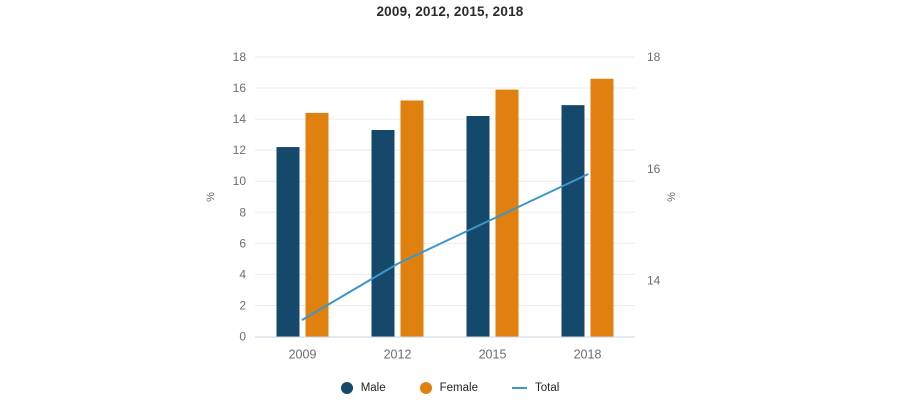 The width and height of the screenshot is (900, 400). What do you see at coordinates (242, 212) in the screenshot?
I see `left-axis-tick-label: 8` at bounding box center [242, 212].